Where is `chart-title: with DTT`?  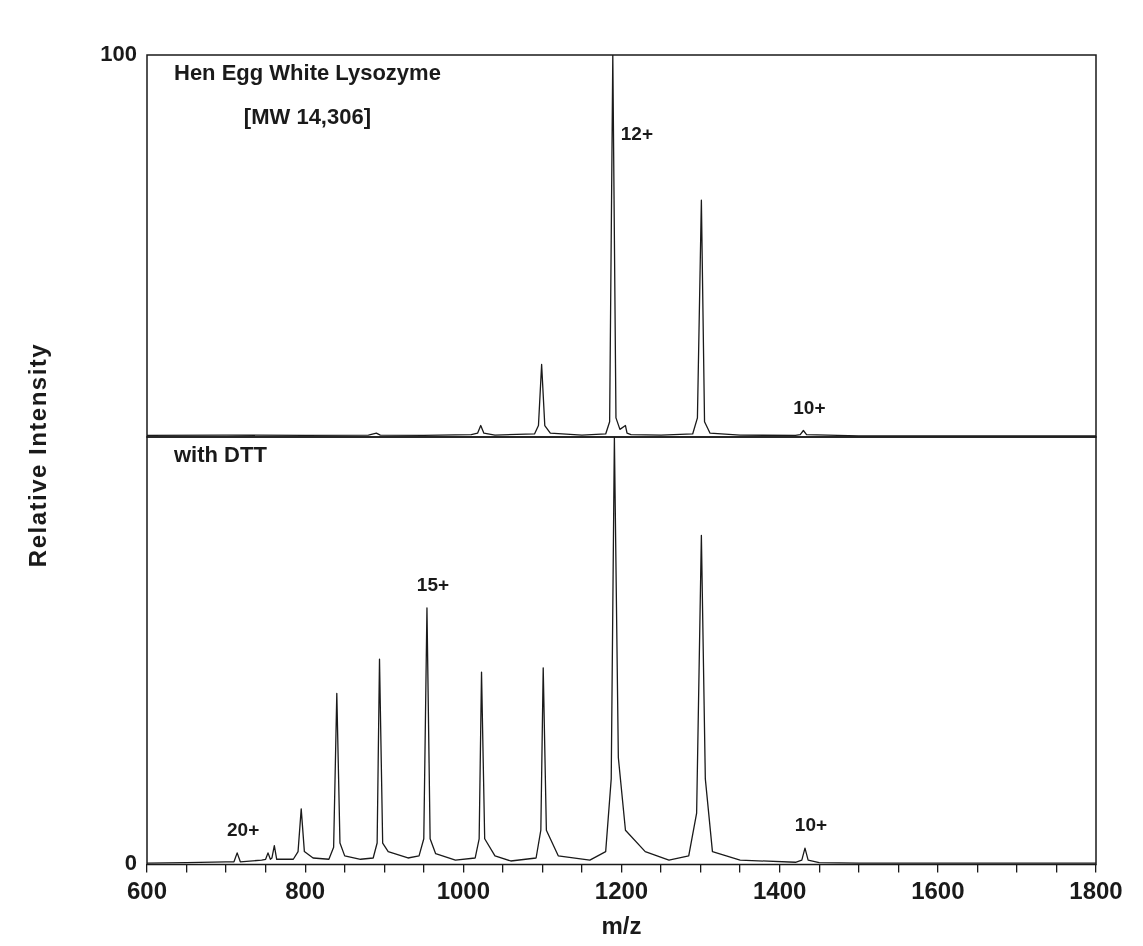 chart-title: with DTT is located at coordinates (220, 455).